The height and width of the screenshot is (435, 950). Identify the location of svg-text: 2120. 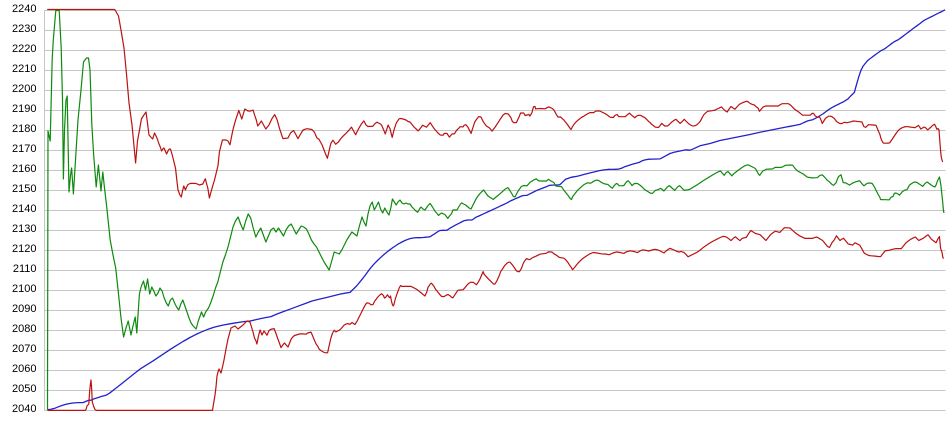
(24, 249).